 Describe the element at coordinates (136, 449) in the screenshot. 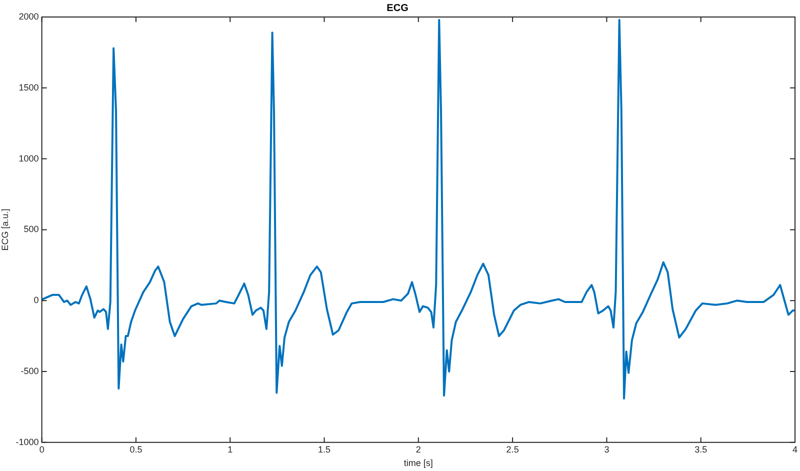

I see `x-tick-label: 0.5` at that location.